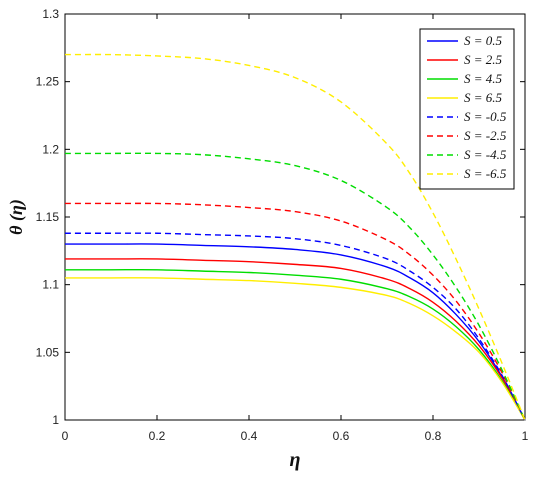  Describe the element at coordinates (341, 436) in the screenshot. I see `x-tick-label: 0.6` at that location.